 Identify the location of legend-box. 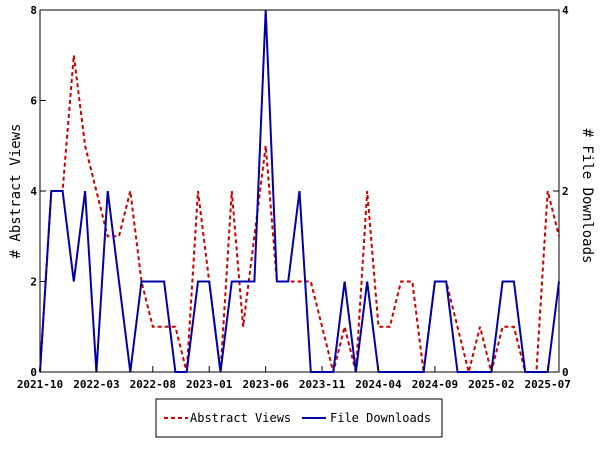
(299, 418).